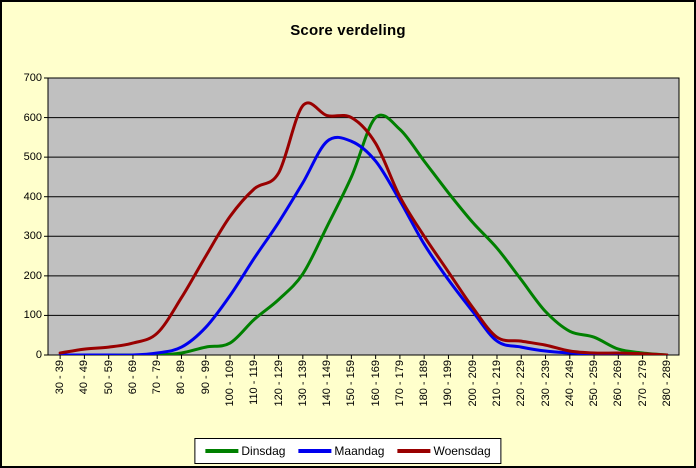  What do you see at coordinates (594, 383) in the screenshot?
I see `x-axis-label: 250 - 259` at bounding box center [594, 383].